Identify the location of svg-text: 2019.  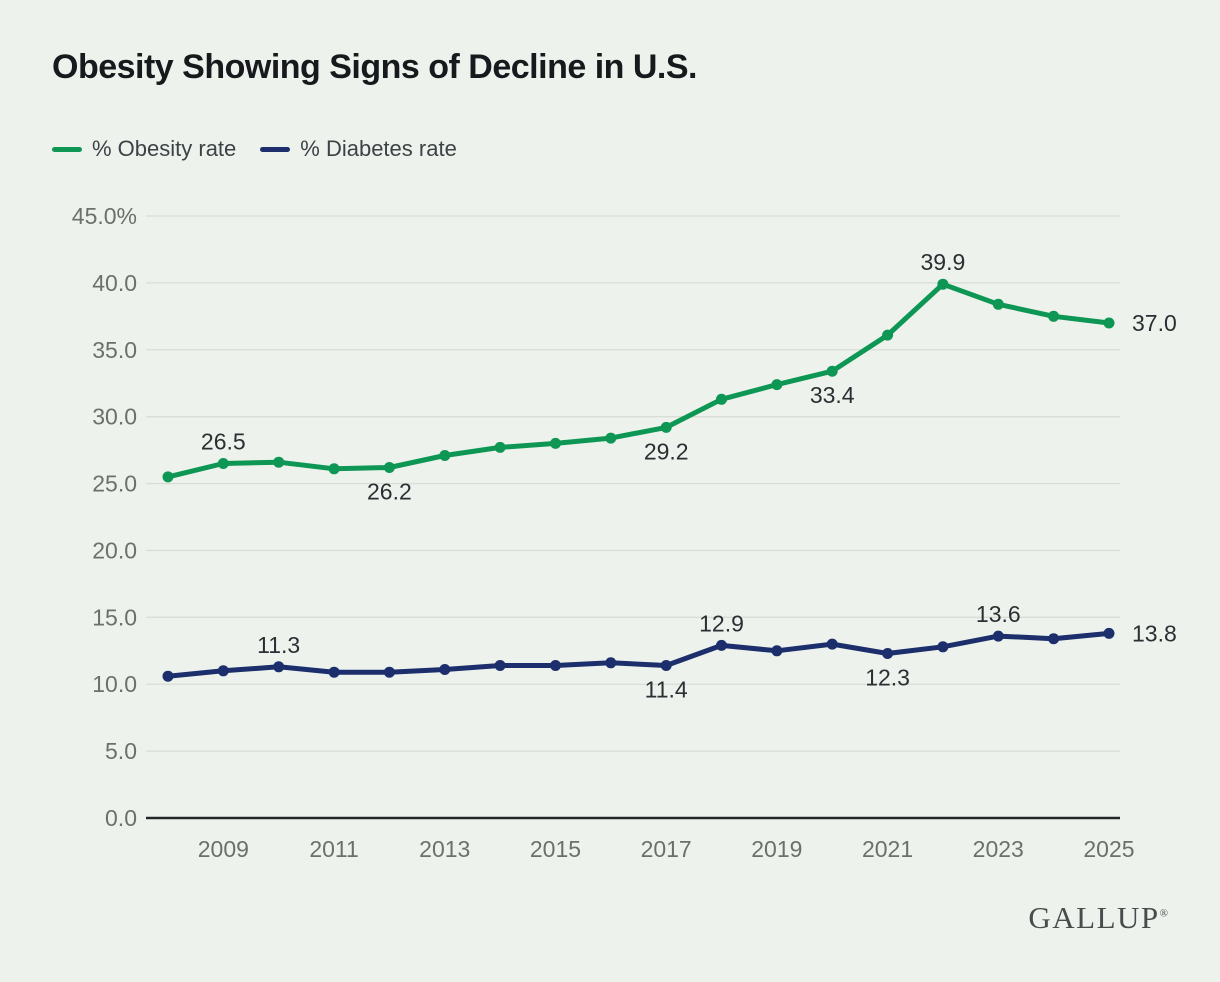
(776, 849).